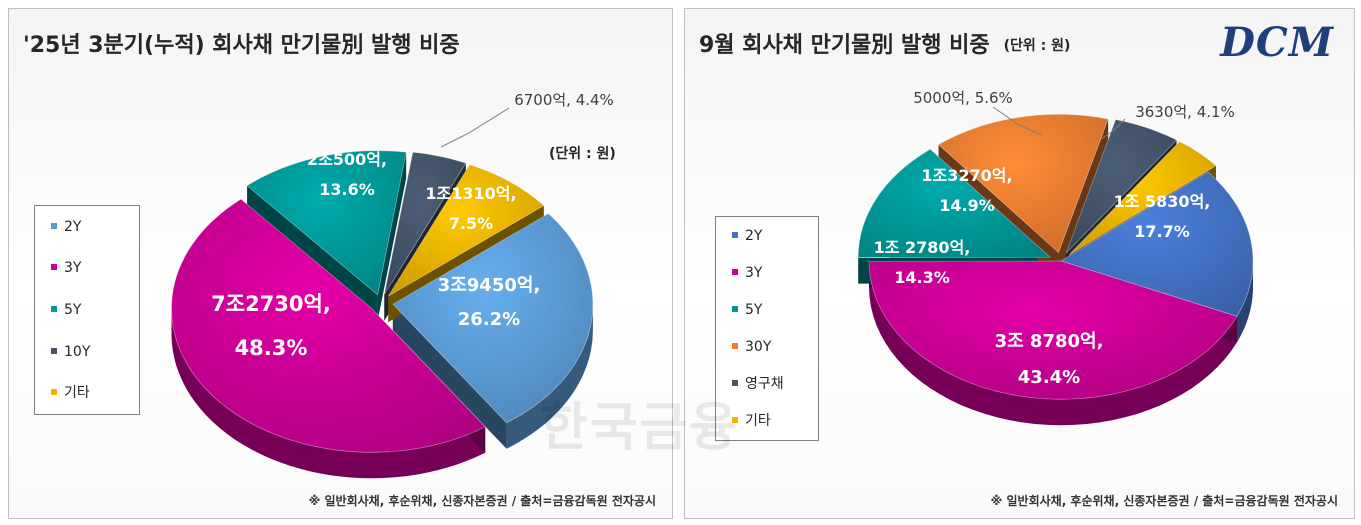 This screenshot has width=1361, height=525. I want to click on watermark: 한국금융, so click(640, 428).